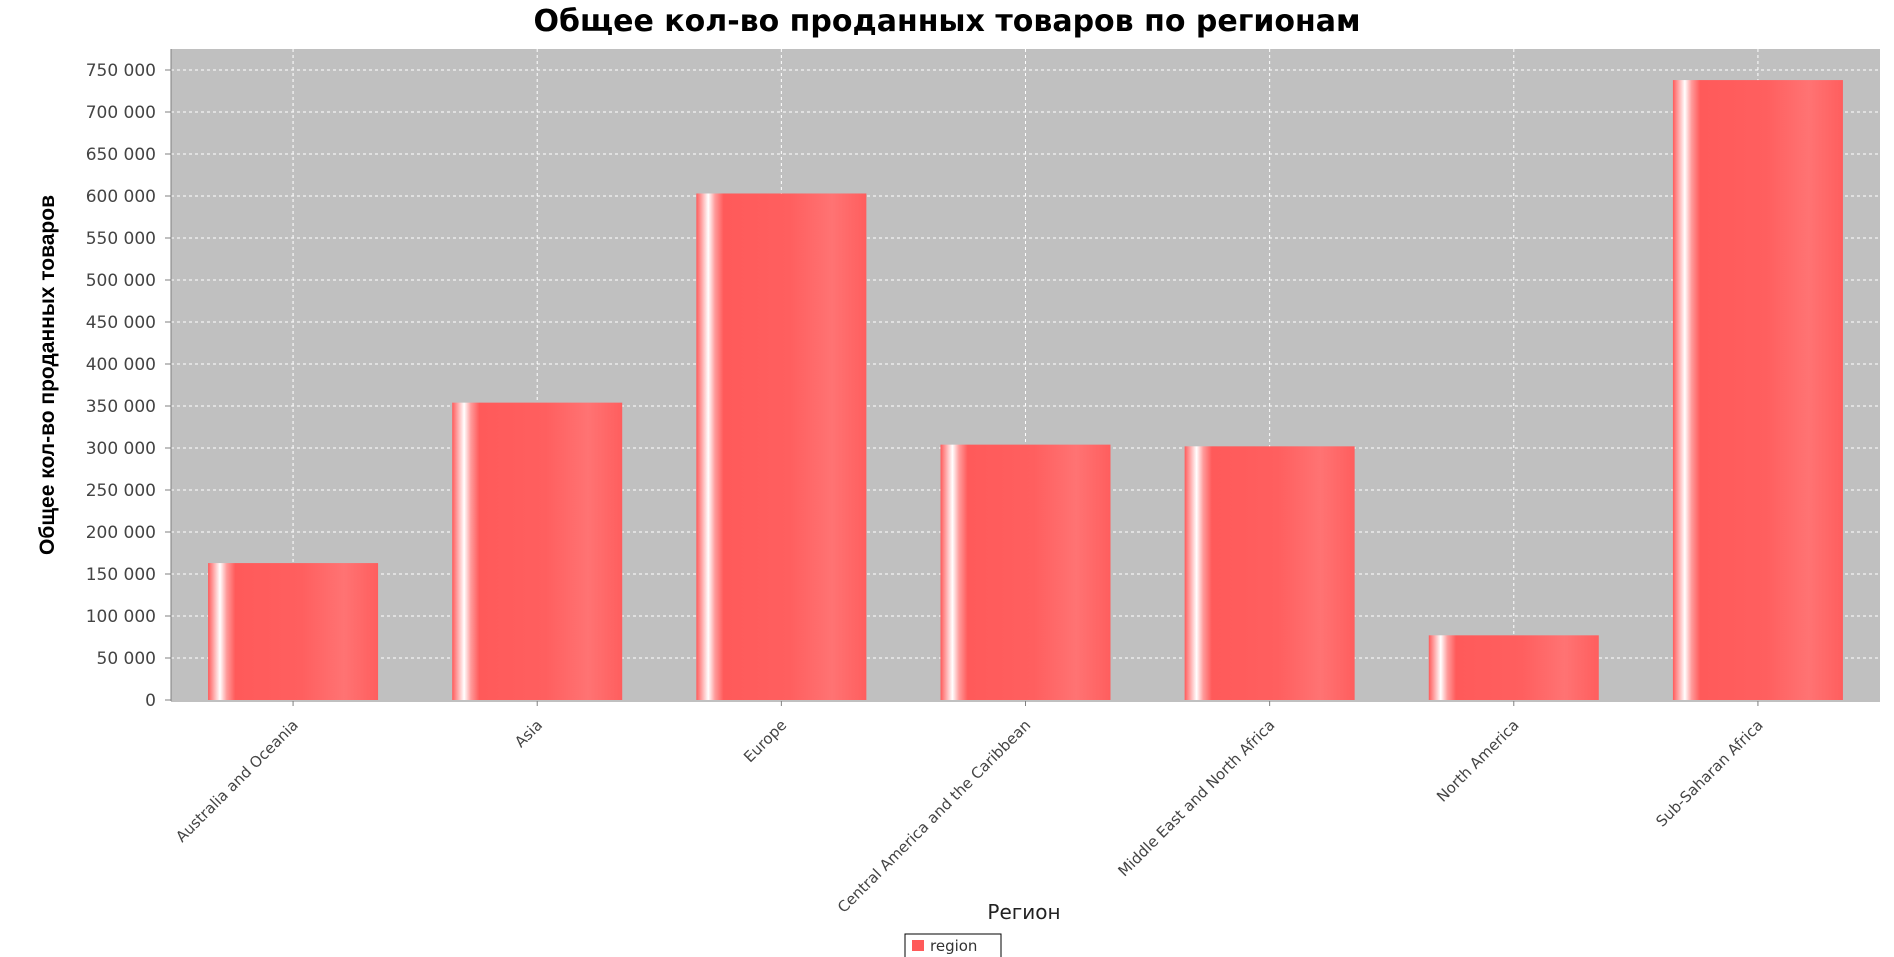 This screenshot has width=1894, height=957. What do you see at coordinates (121, 533) in the screenshot?
I see `y-tick-label: 200 000` at bounding box center [121, 533].